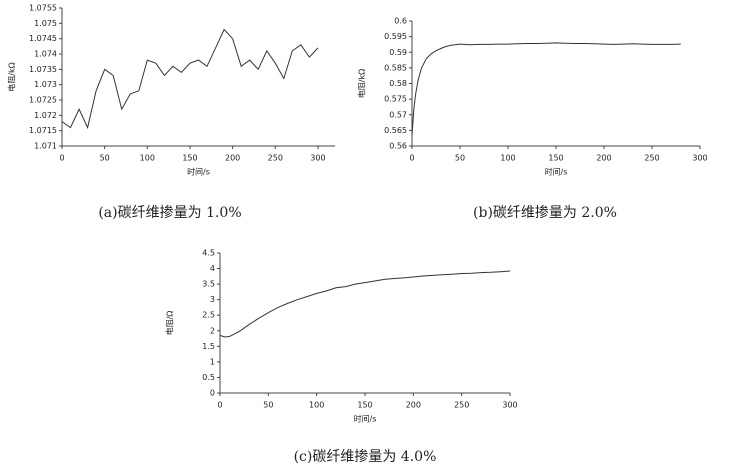  I want to click on y-tick-label: 0.5, so click(208, 377).